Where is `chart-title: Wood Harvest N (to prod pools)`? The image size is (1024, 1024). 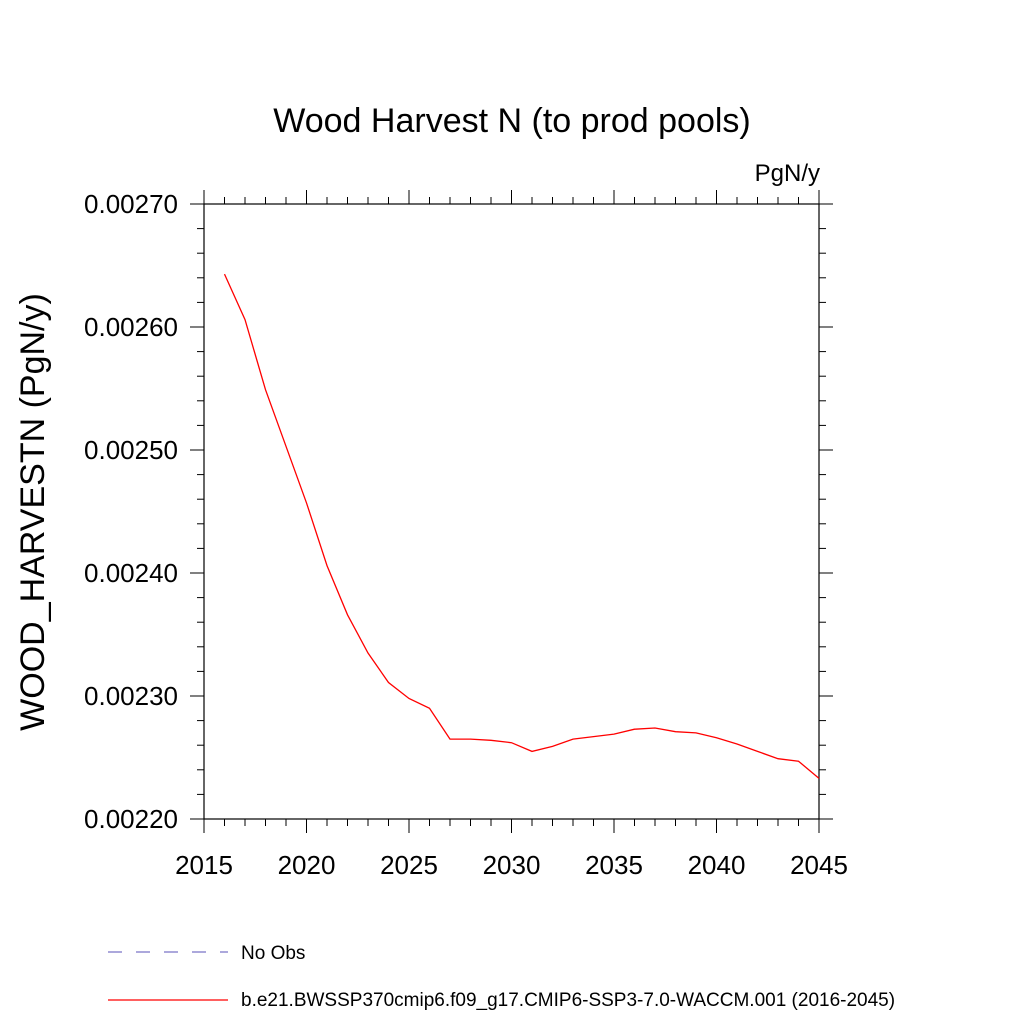 chart-title: Wood Harvest N (to prod pools) is located at coordinates (511, 121).